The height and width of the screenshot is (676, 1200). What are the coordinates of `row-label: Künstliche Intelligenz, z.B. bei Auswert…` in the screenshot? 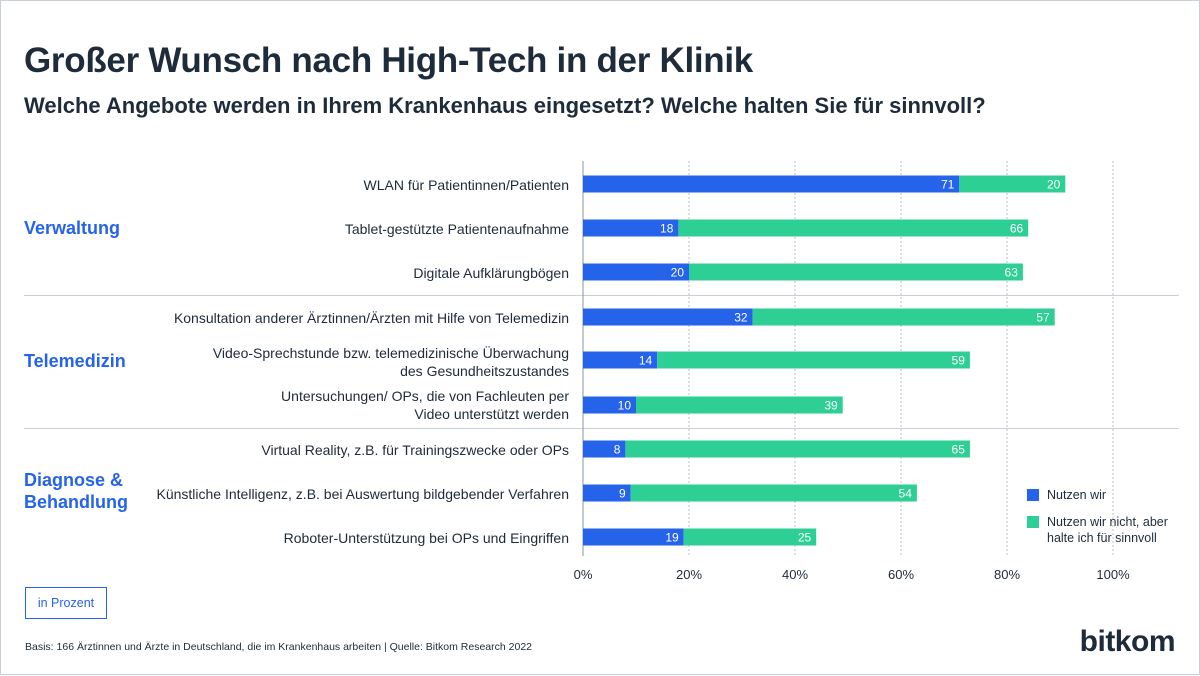 It's located at (363, 494).